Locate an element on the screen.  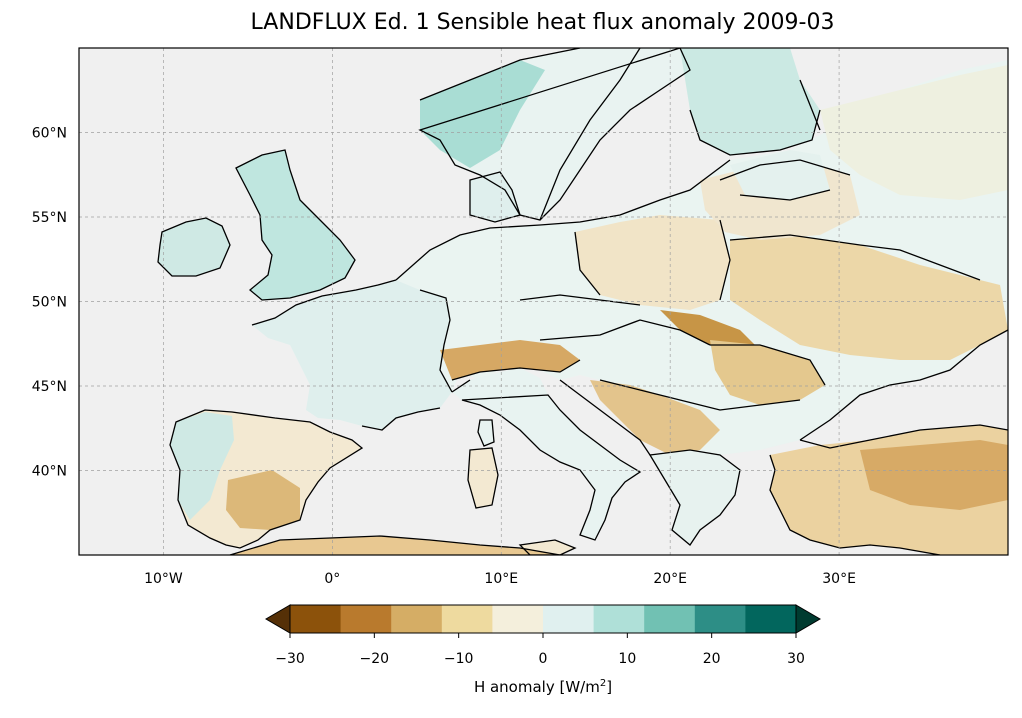
land-iberia-west is located at coordinates (202, 466).